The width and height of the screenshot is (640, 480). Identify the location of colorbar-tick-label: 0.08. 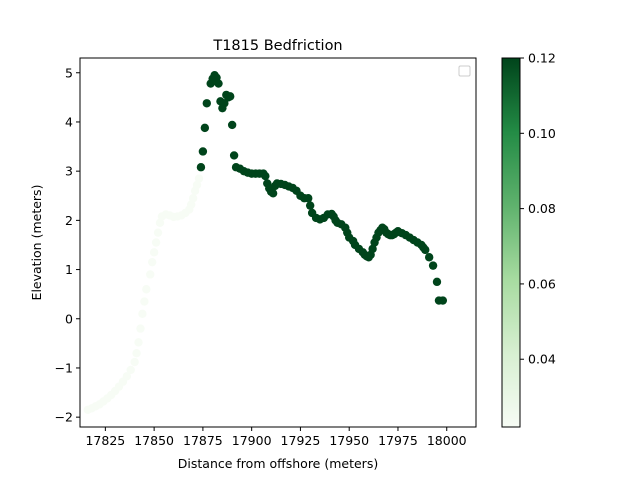
(542, 208).